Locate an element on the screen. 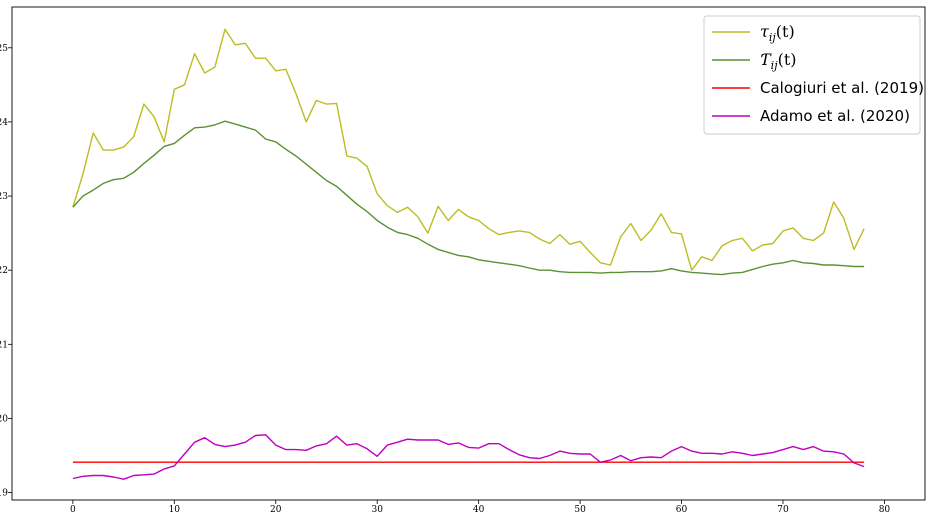 Image resolution: width=927 pixels, height=514 pixels. y-tick-label: 23 is located at coordinates (4, 197).